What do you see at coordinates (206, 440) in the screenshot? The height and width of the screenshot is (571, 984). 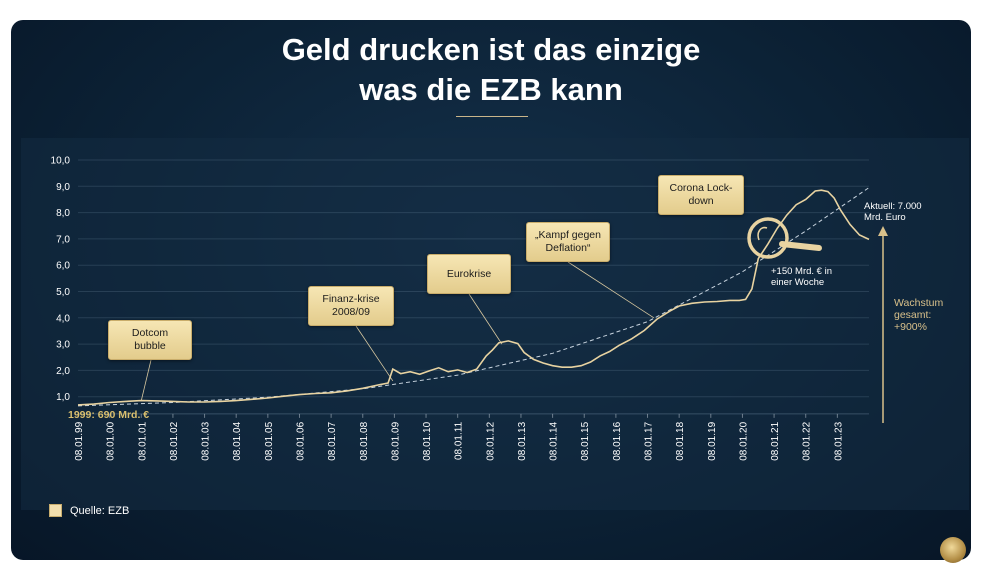 I see `x-tick-label: 08.01.03` at bounding box center [206, 440].